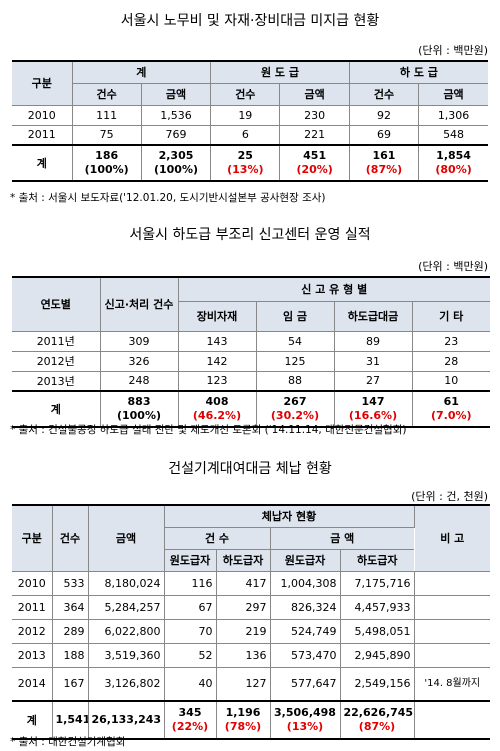  I want to click on header: 하도급자, so click(243, 560).